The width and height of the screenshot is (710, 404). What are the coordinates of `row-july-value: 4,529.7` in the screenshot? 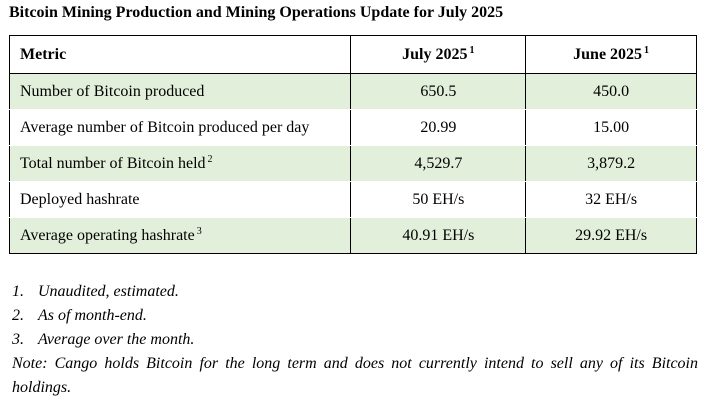 It's located at (438, 163).